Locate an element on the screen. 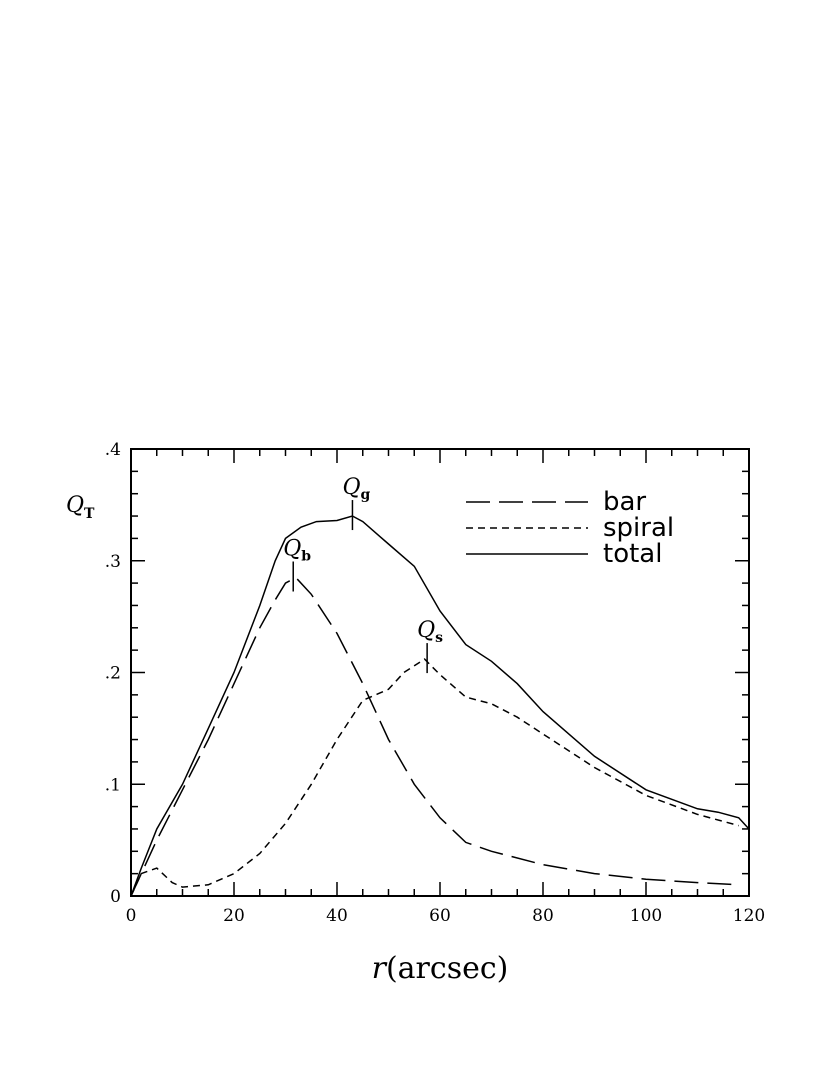 This screenshot has height=1076, width=830. x-tick-label: 100 is located at coordinates (646, 916).